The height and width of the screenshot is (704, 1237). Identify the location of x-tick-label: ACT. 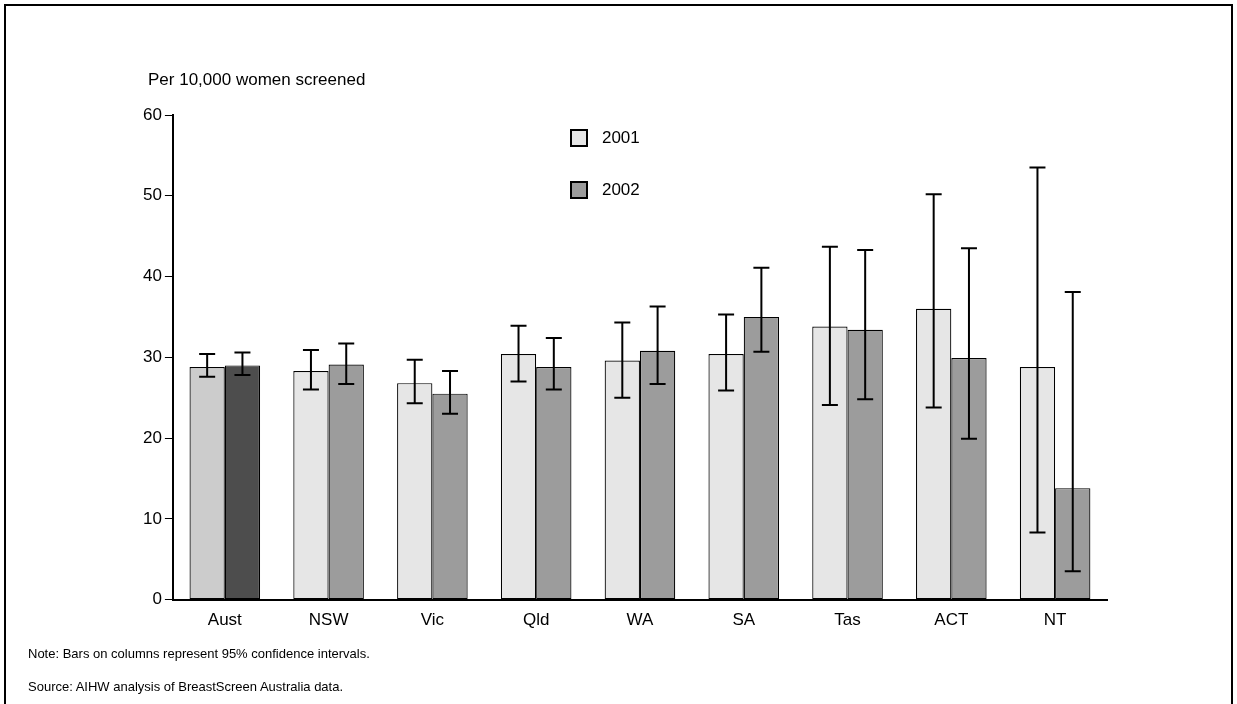
(951, 620).